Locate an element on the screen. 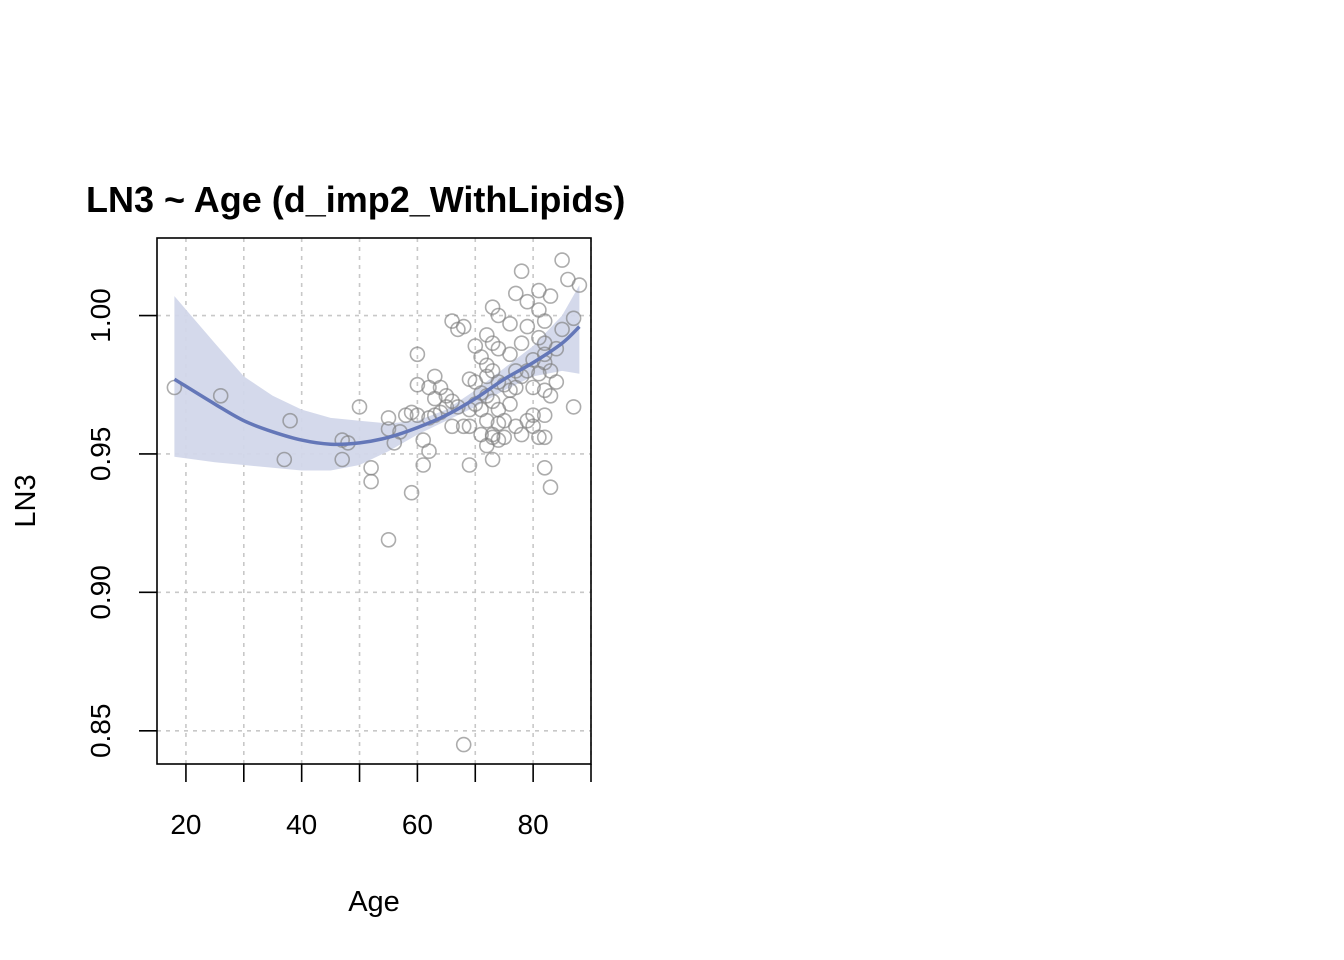 The width and height of the screenshot is (1344, 960). fit-line is located at coordinates (377, 386).